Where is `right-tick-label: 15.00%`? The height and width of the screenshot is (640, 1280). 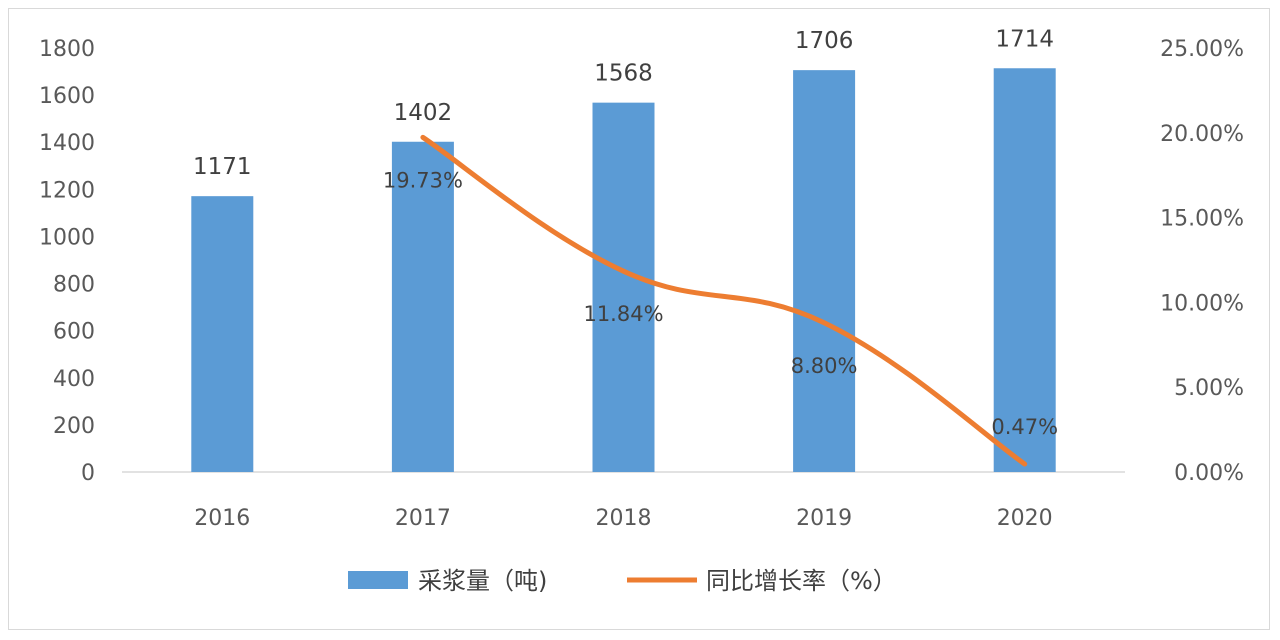
right-tick-label: 15.00% is located at coordinates (1202, 219).